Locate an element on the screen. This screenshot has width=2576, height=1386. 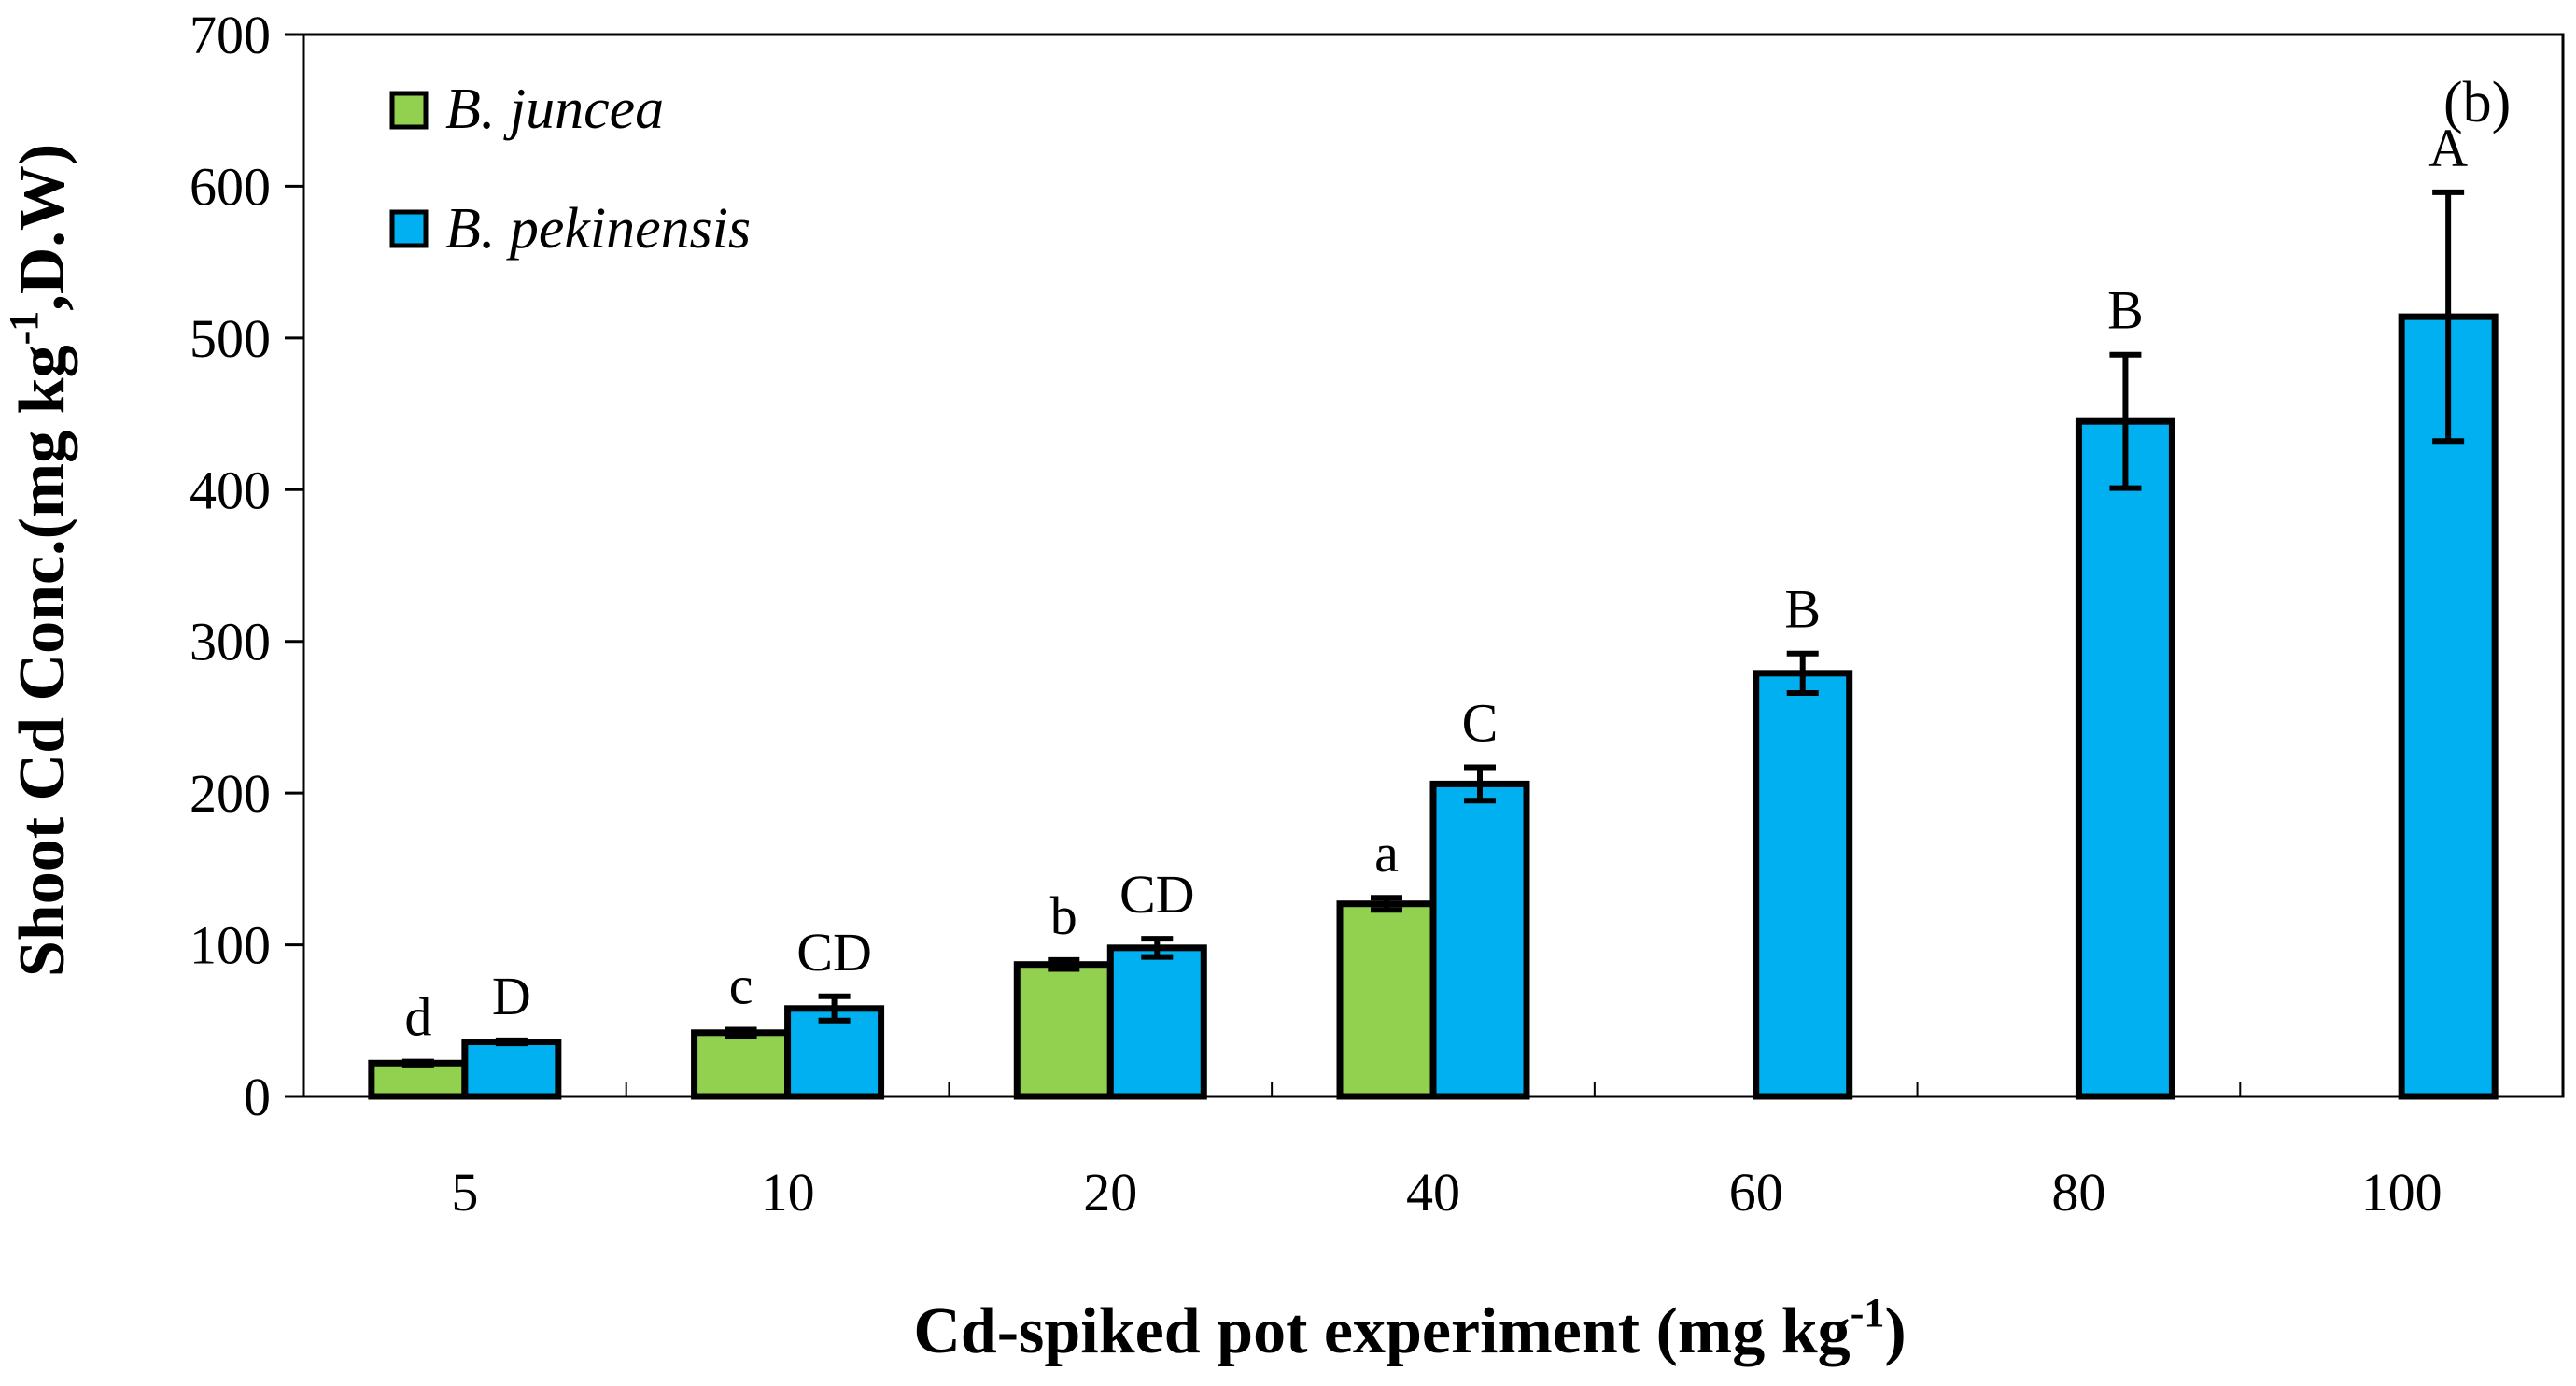
significance-label: c is located at coordinates (741, 986).